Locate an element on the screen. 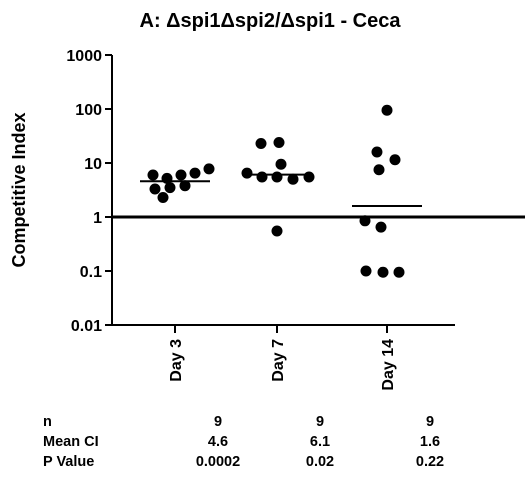 The image size is (528, 499). x-tick-label-1: Day 7 is located at coordinates (278, 360).